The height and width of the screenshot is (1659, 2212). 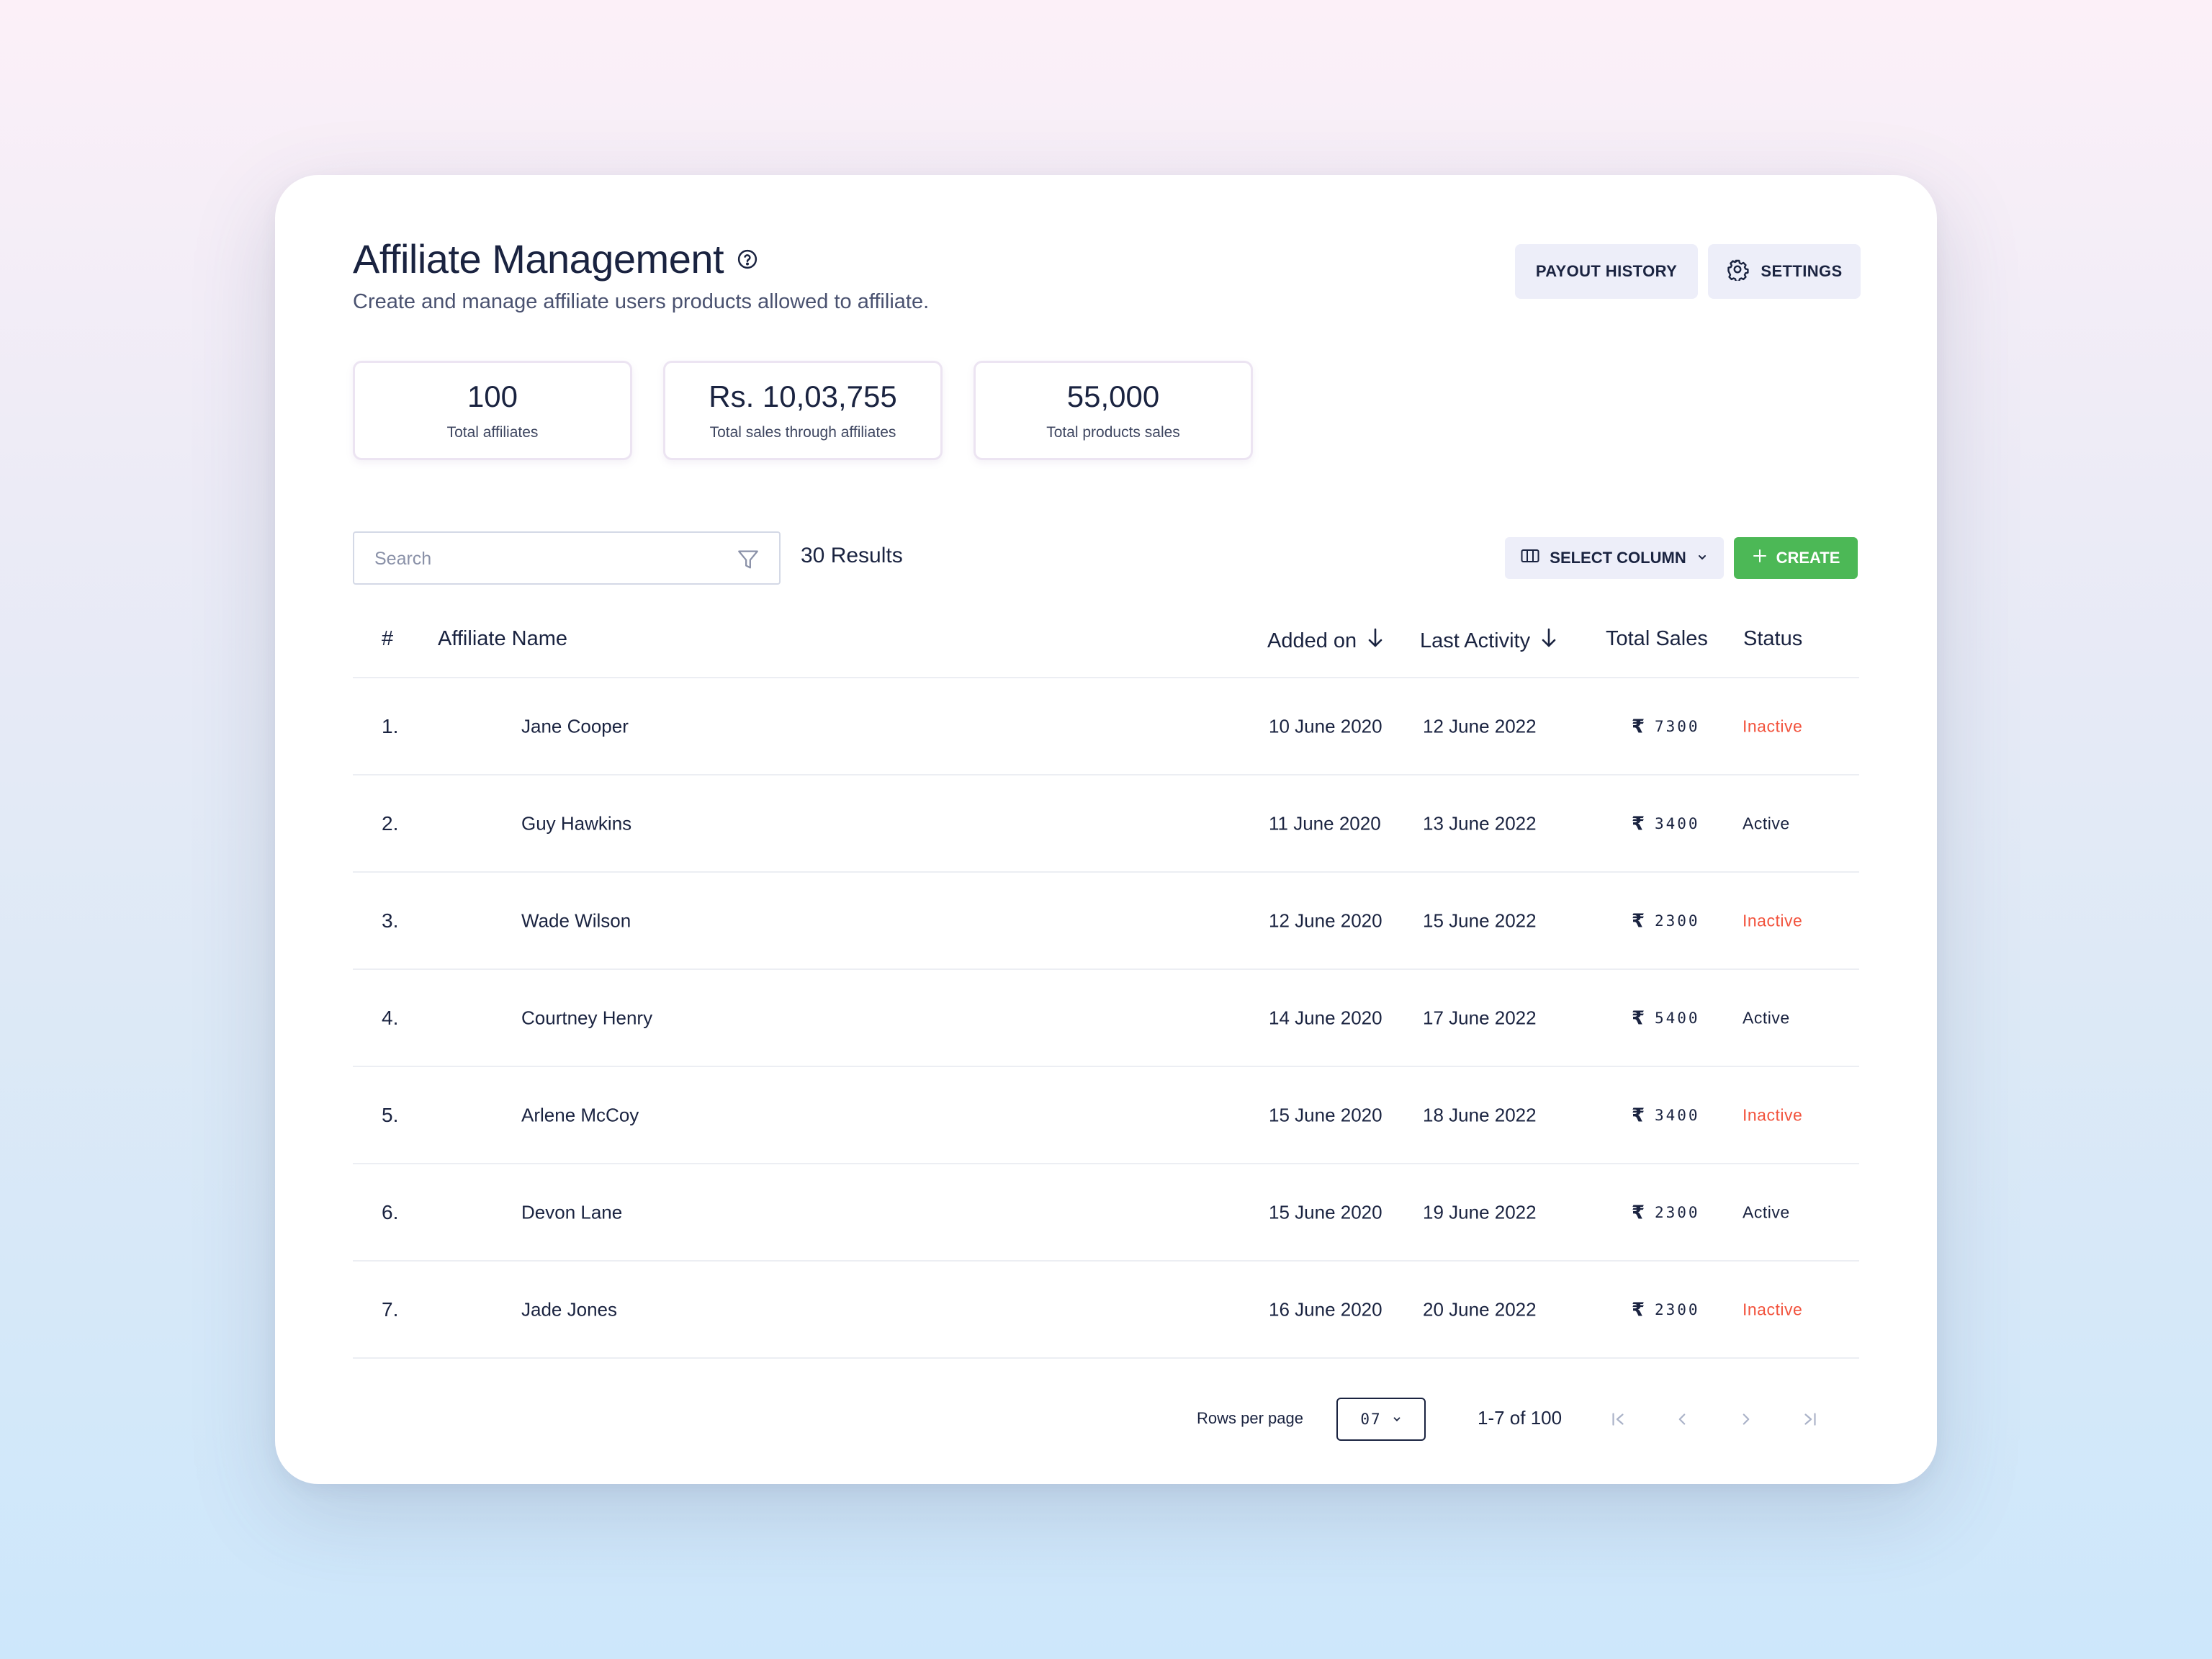 What do you see at coordinates (580, 1114) in the screenshot?
I see `affiliate-name: Arlene McCoy` at bounding box center [580, 1114].